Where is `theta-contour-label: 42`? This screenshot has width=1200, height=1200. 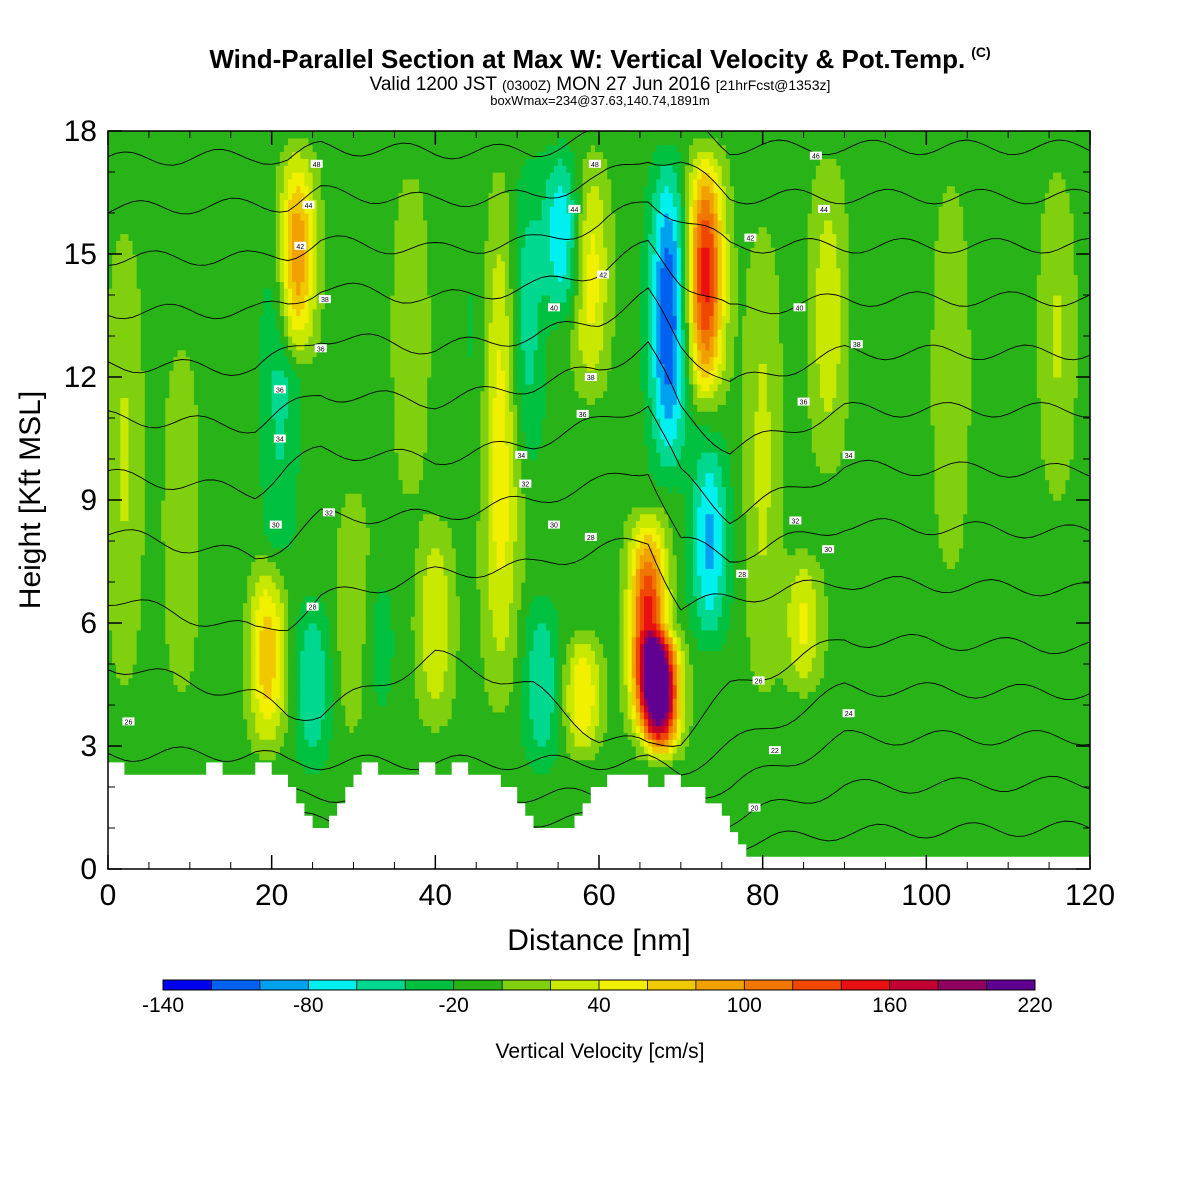
theta-contour-label: 42 is located at coordinates (750, 238).